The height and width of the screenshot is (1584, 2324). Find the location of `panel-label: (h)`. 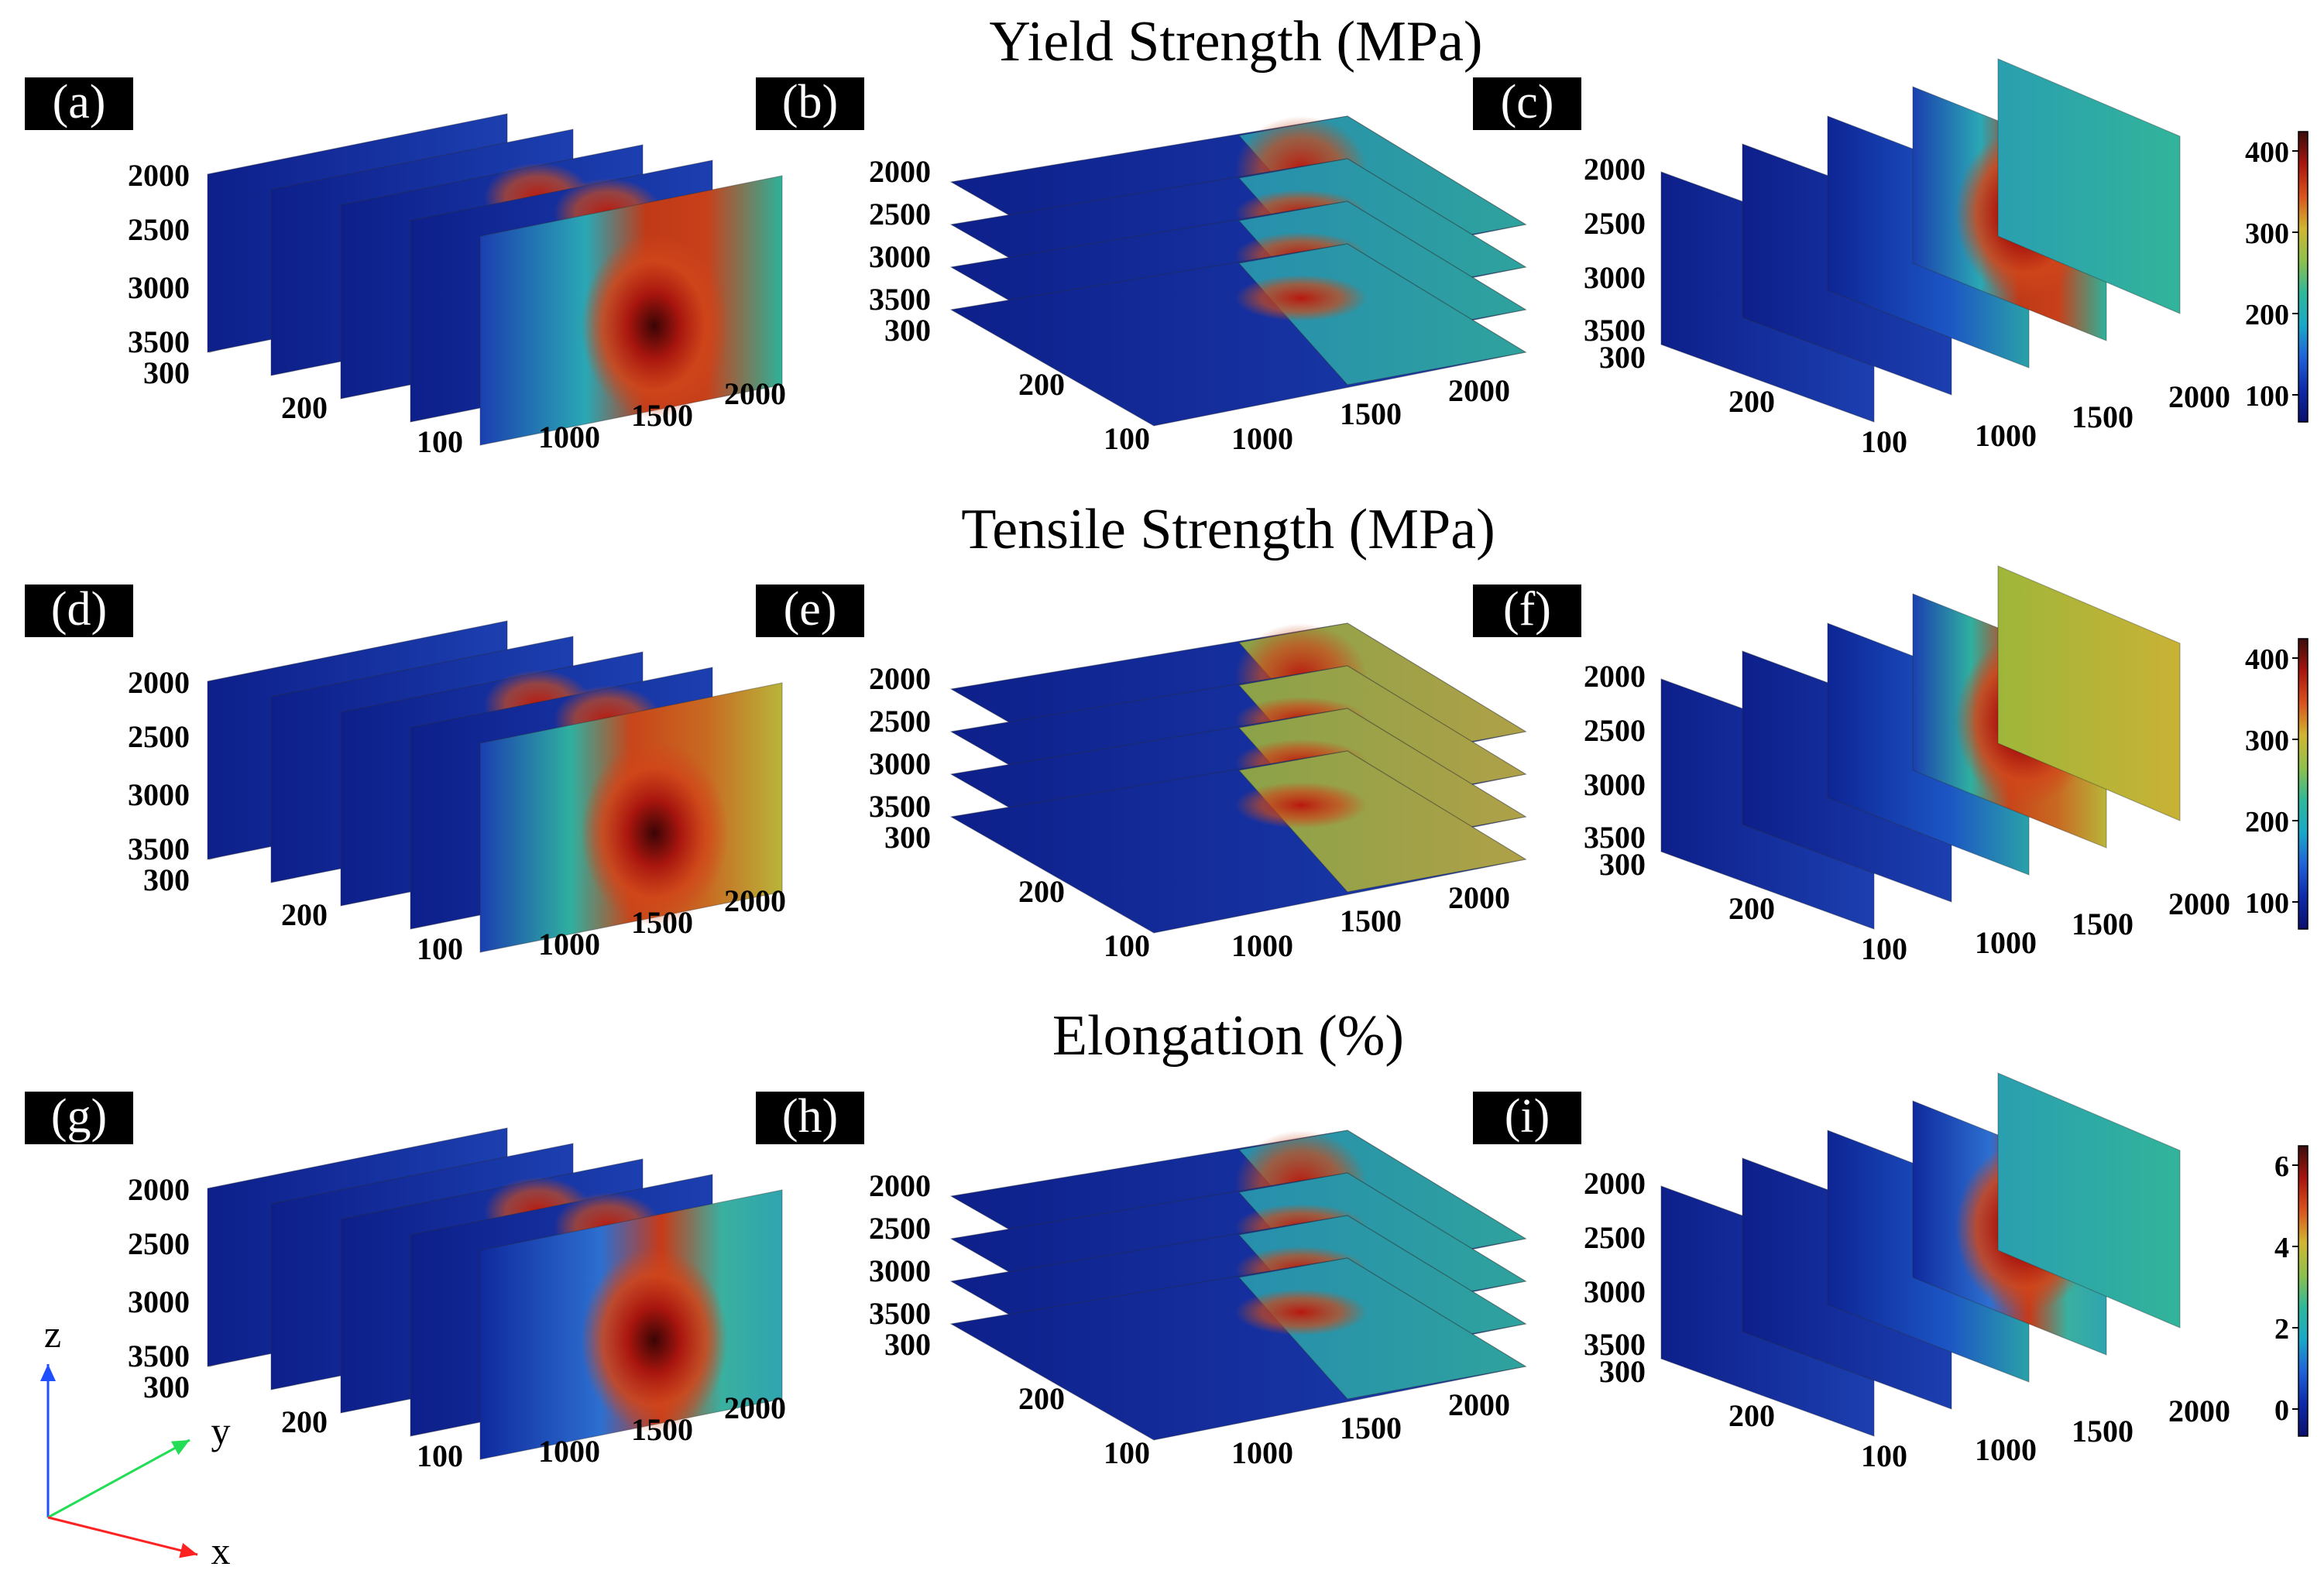

panel-label: (h) is located at coordinates (810, 1117).